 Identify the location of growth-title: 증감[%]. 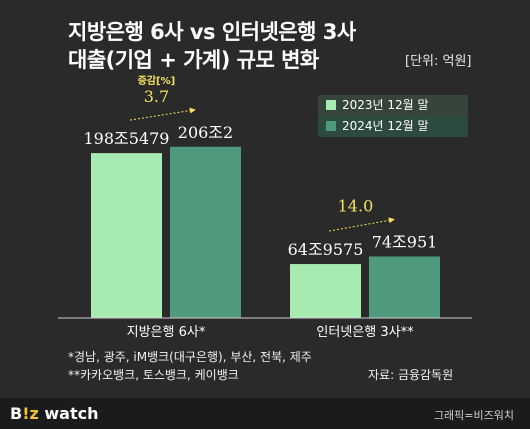
(157, 81).